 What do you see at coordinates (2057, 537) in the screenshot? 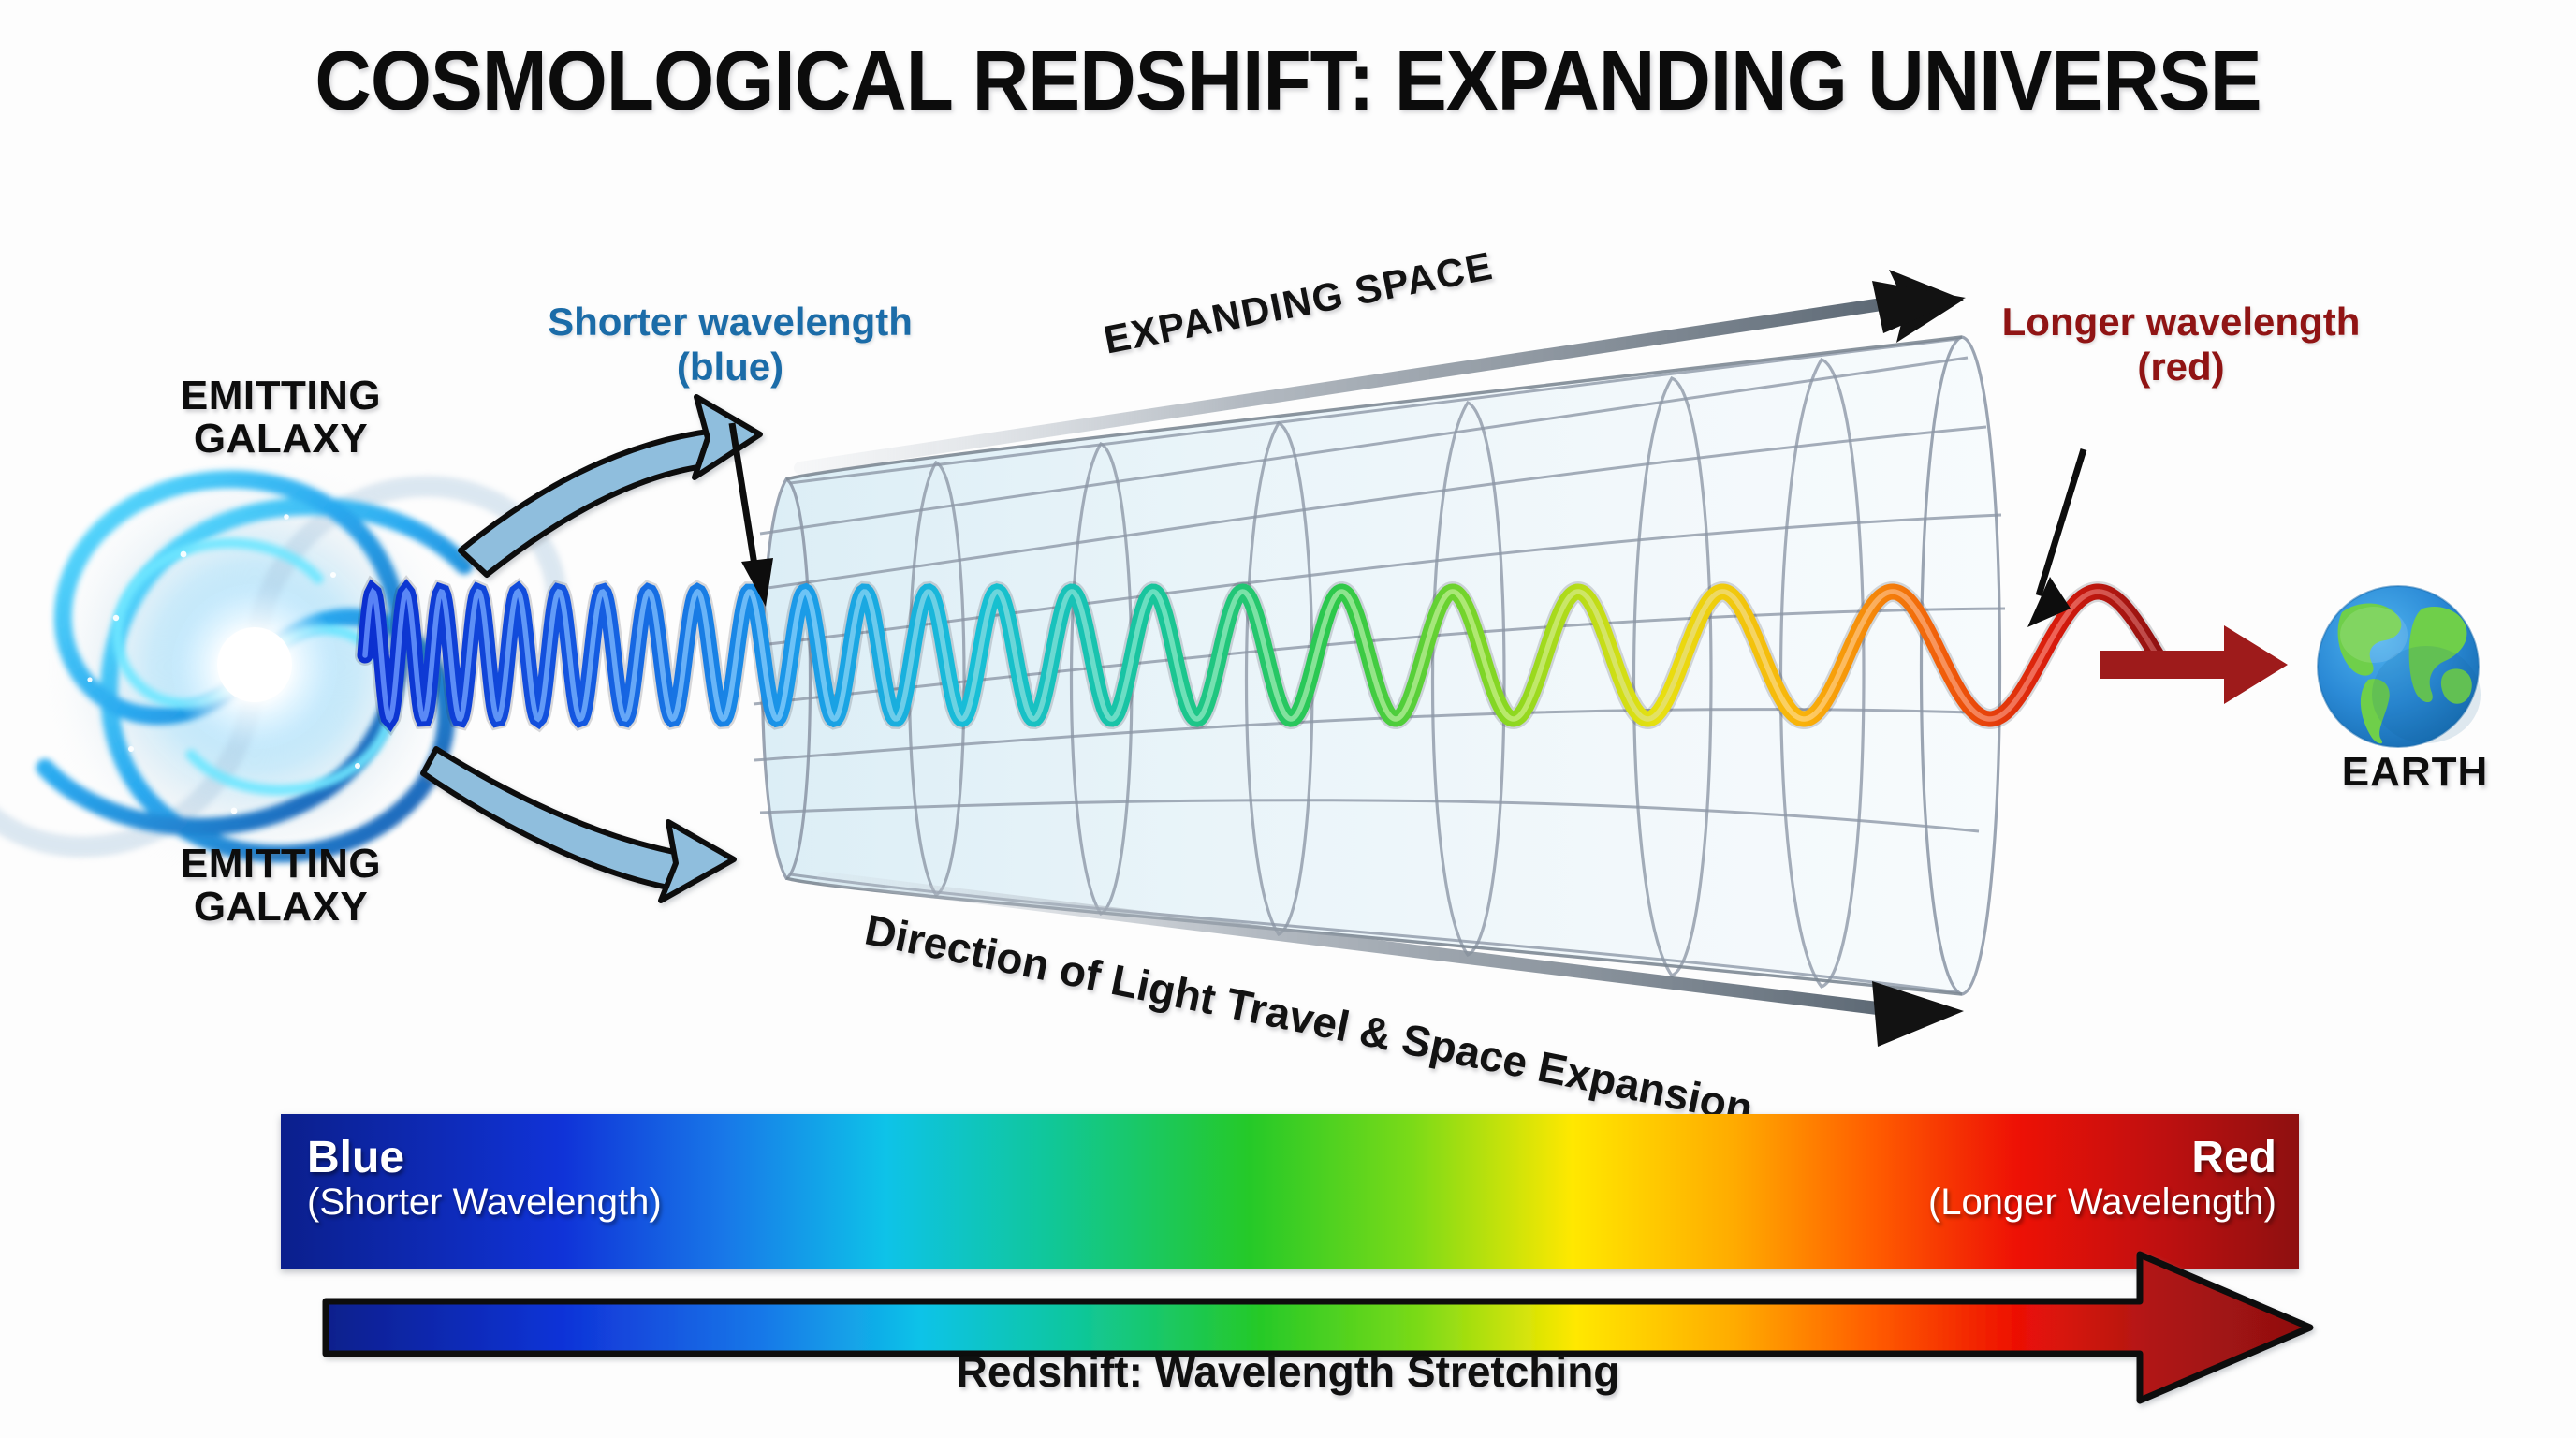
I see `longer-wavelength-pointer` at bounding box center [2057, 537].